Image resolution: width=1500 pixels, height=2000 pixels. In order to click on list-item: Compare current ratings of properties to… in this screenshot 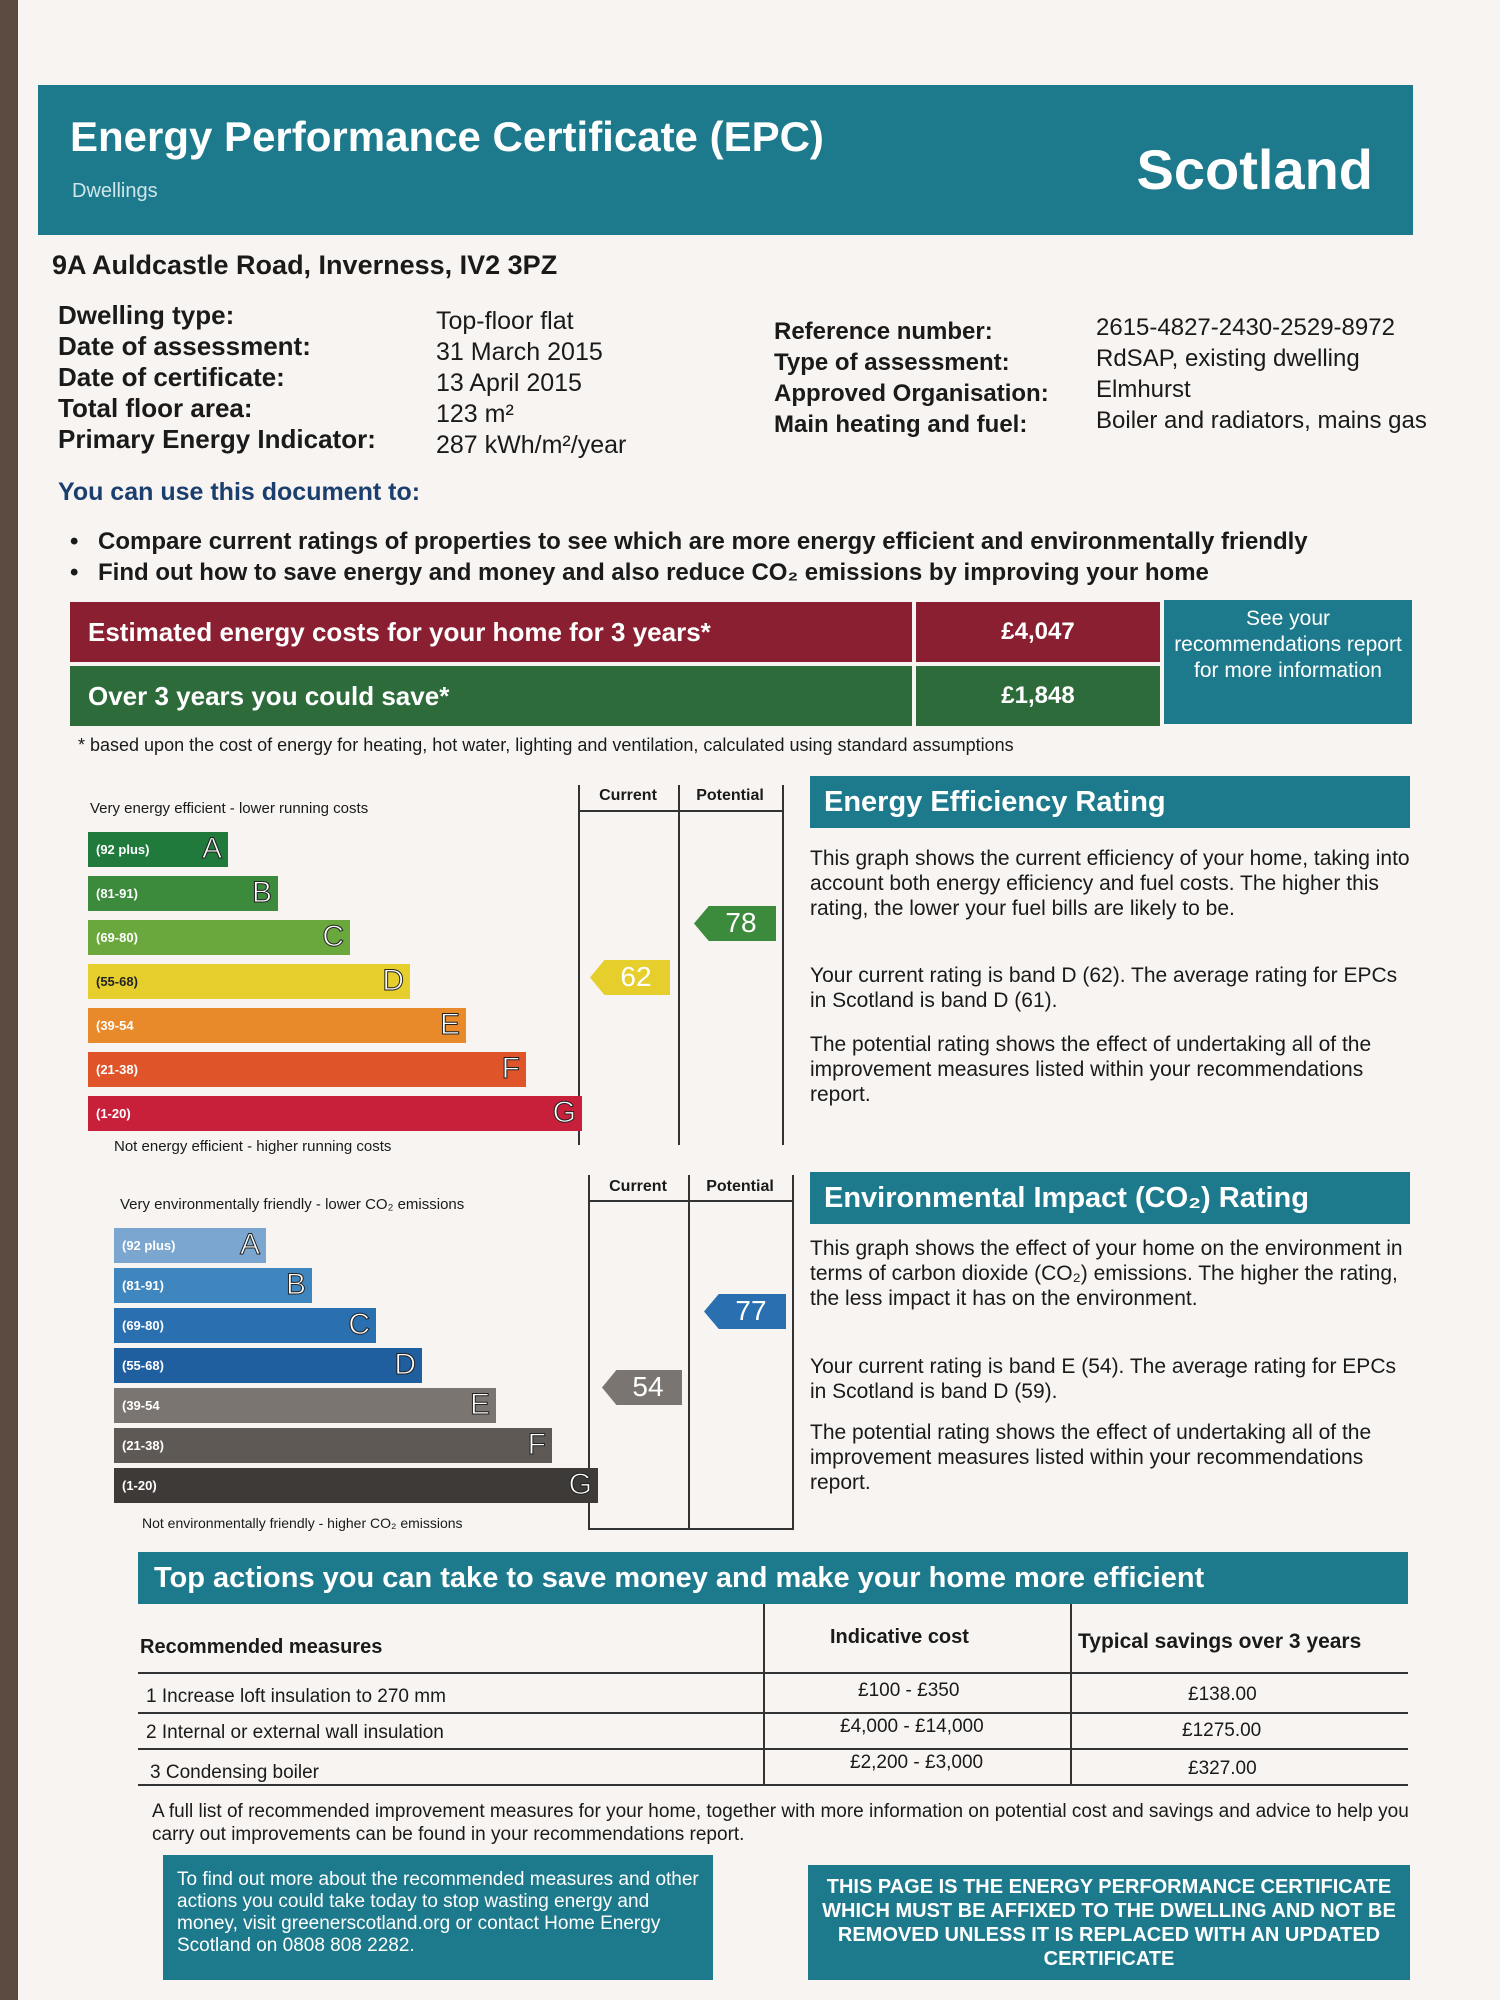, I will do `click(689, 541)`.